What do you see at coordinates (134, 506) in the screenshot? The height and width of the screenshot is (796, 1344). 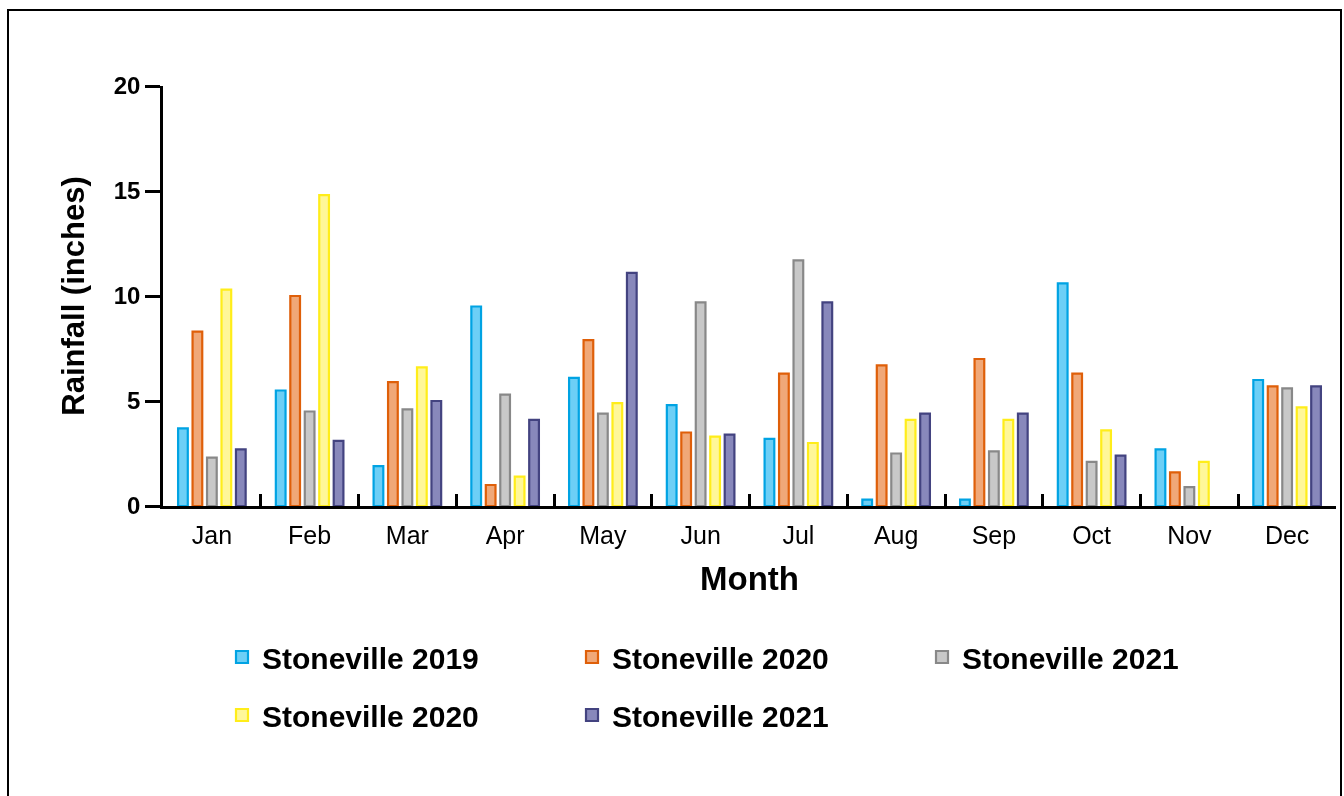 I see `y-tick-label: 0` at bounding box center [134, 506].